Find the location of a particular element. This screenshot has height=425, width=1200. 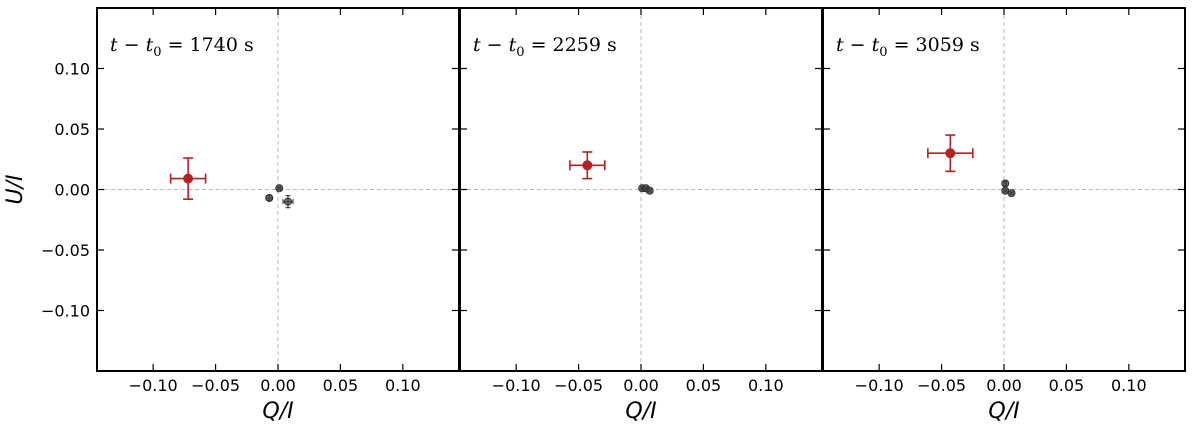

time-annotation: t − t0 = 1740 s is located at coordinates (182, 47).